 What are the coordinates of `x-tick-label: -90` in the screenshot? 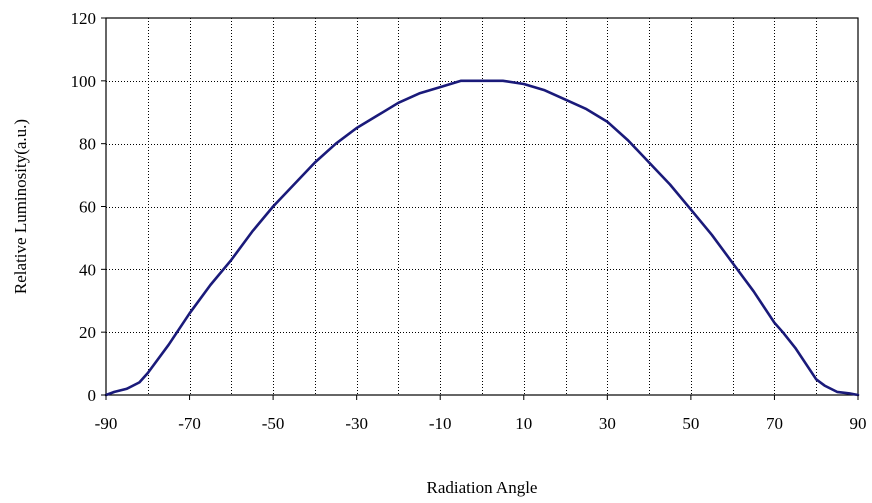 It's located at (106, 423).